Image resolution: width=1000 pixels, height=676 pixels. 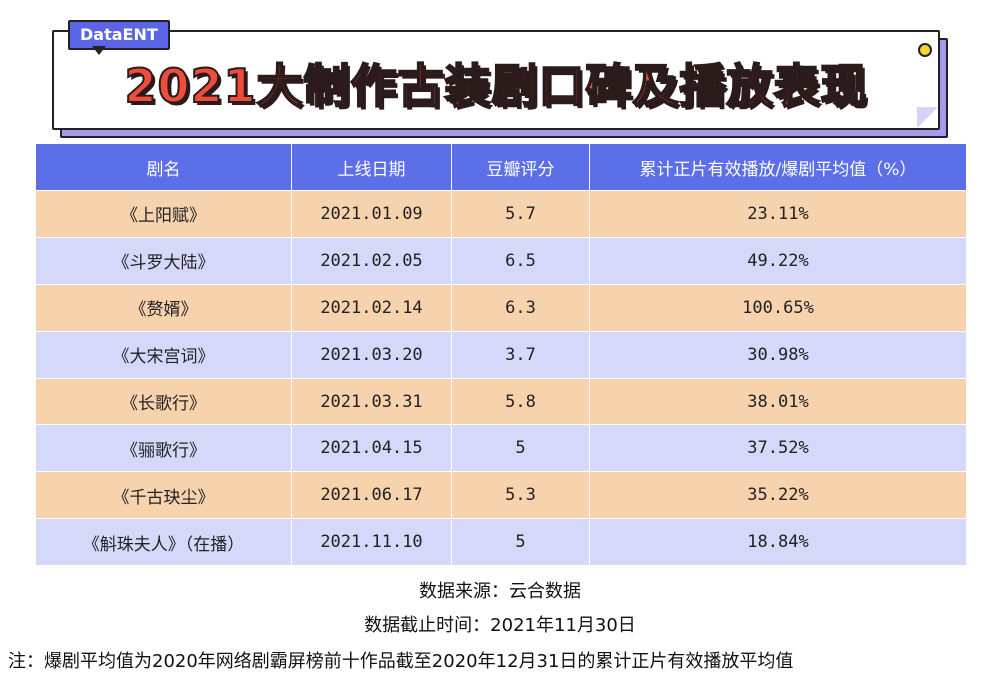 What do you see at coordinates (163, 448) in the screenshot?
I see `cell-name: 《骊歌行》` at bounding box center [163, 448].